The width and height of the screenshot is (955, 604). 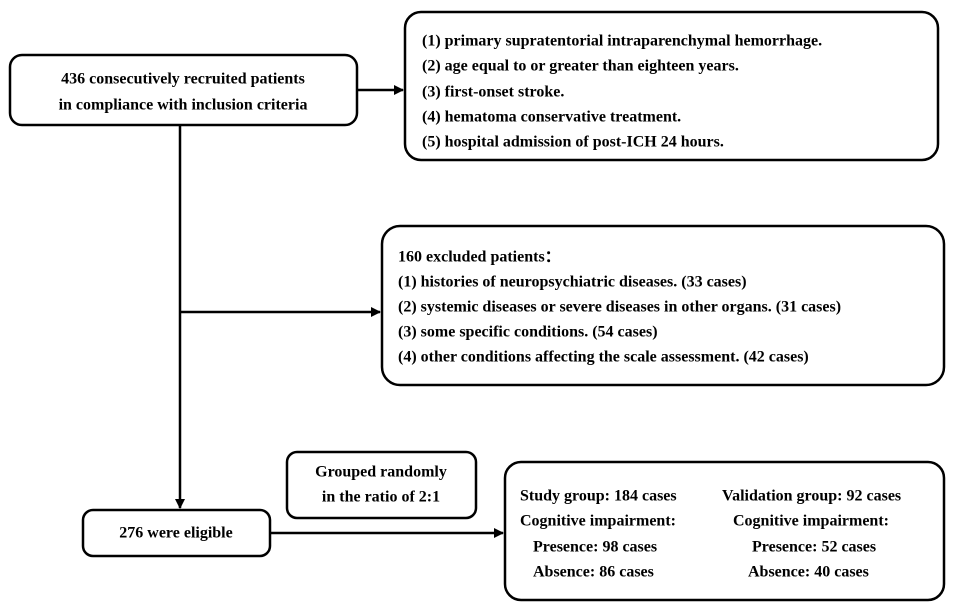 I want to click on box-text: Presence: 52 cases, so click(x=814, y=547).